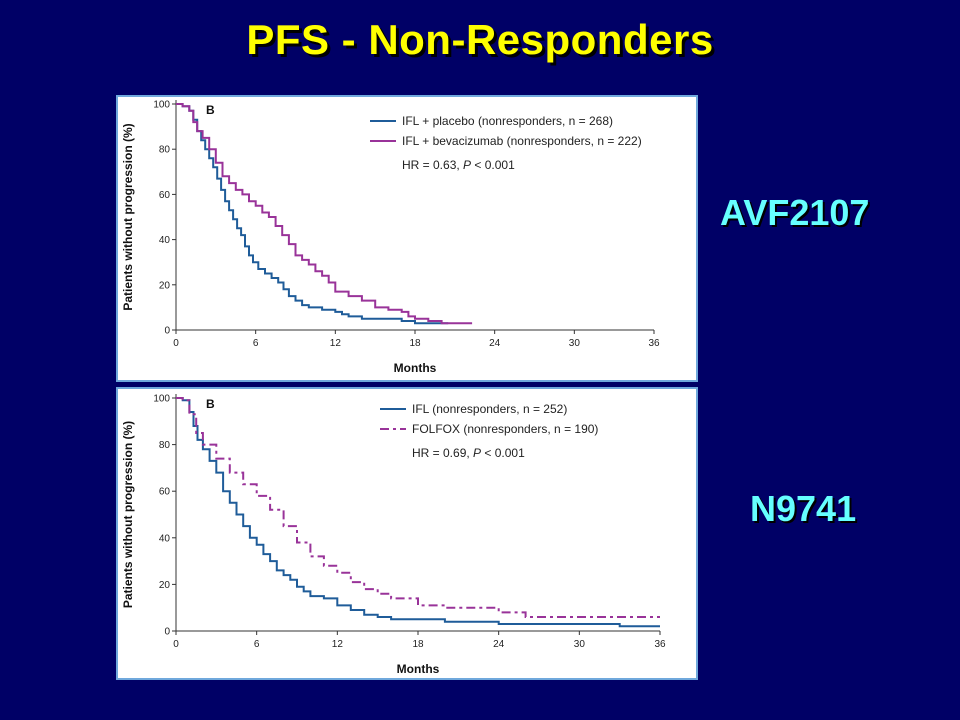  I want to click on slide-title: PFS - Non-Responders, so click(480, 39).